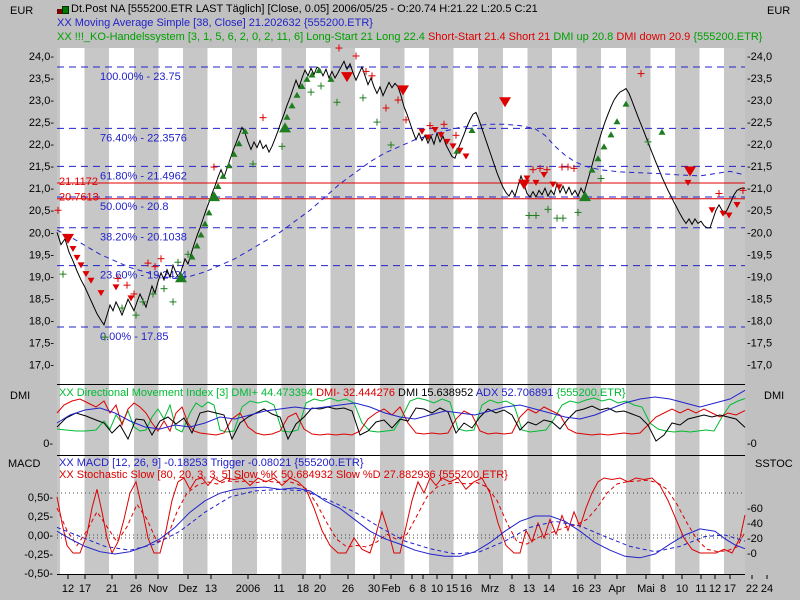 The image size is (800, 600). What do you see at coordinates (595, 589) in the screenshot?
I see `svg-text: 23` at bounding box center [595, 589].